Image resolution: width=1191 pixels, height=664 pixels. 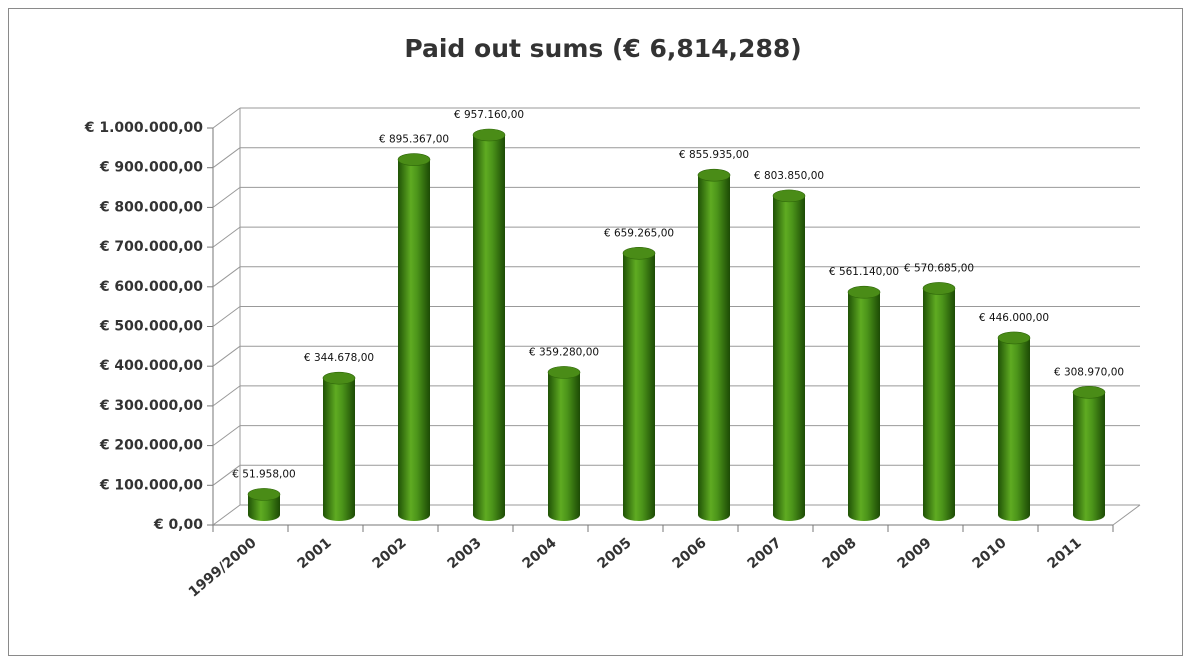 I want to click on y-tick-label: € 500.000,00, so click(x=151, y=327).